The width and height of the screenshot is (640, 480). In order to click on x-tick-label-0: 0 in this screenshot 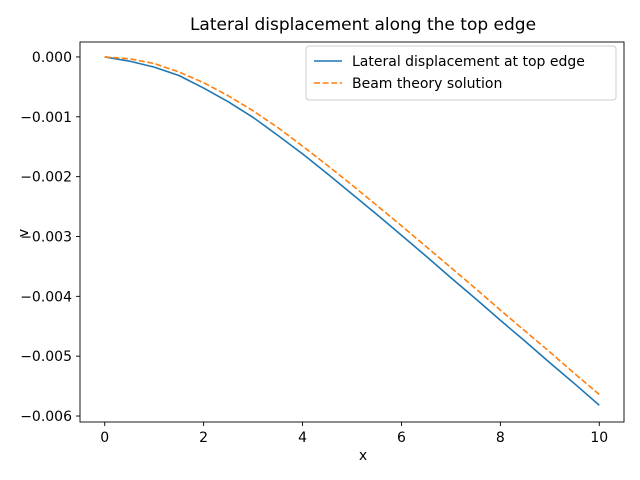, I will do `click(104, 438)`.